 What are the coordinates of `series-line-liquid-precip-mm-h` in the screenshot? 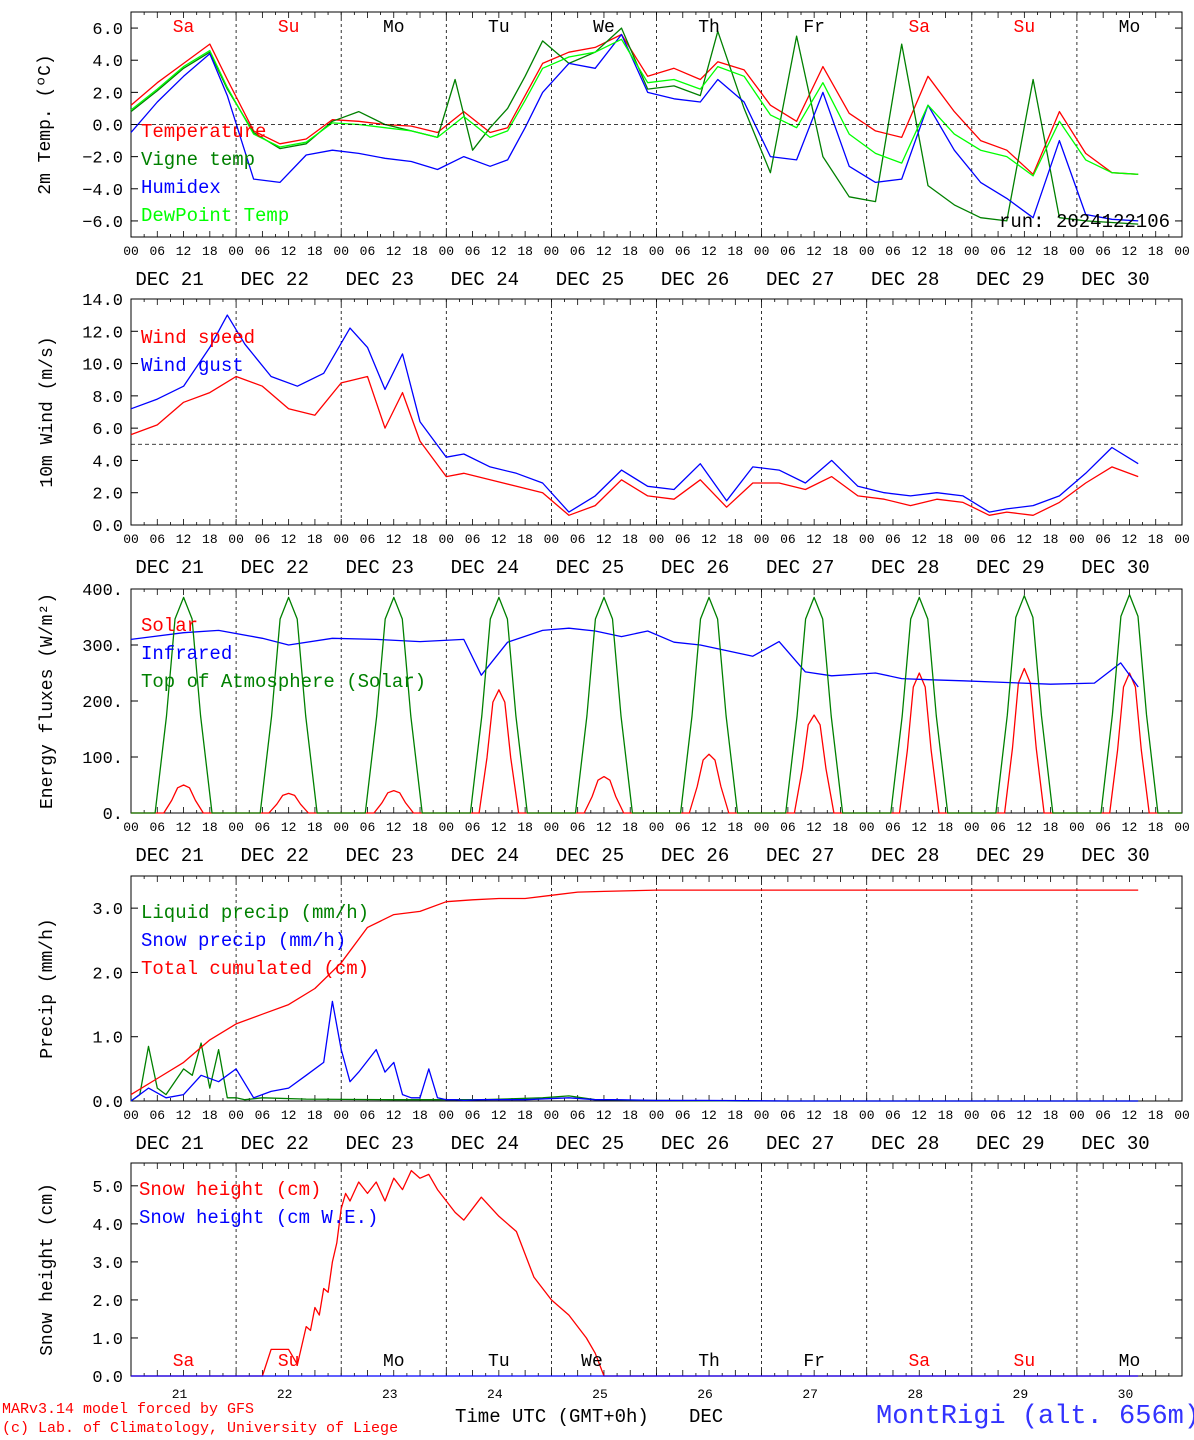 It's located at (634, 1072).